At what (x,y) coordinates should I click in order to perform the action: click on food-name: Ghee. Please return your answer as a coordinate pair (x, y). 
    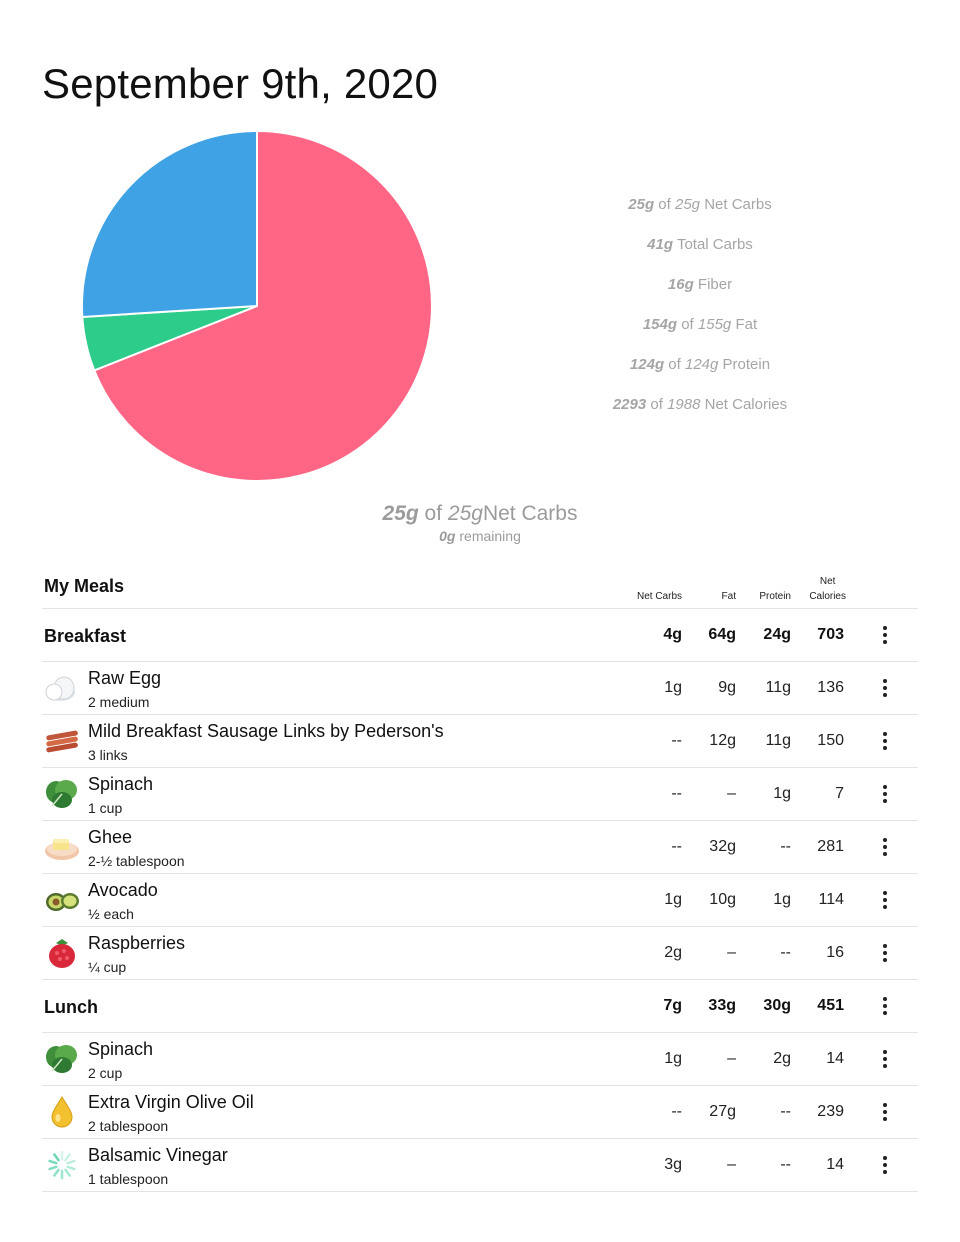
    Looking at the image, I should click on (110, 837).